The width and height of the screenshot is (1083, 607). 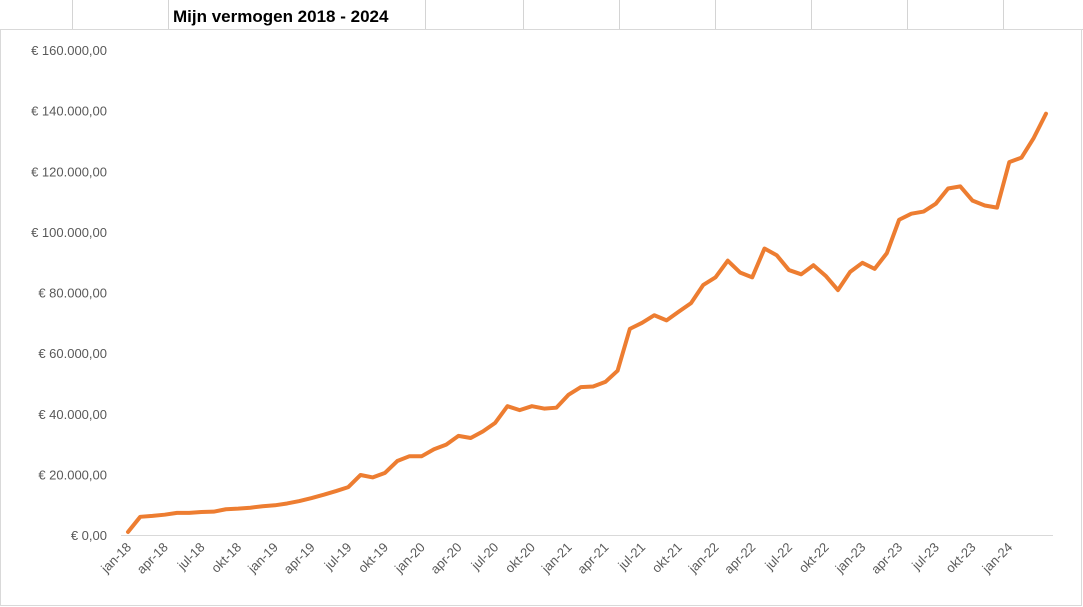 I want to click on y-tick-label: € 60.000,00, so click(x=72, y=353).